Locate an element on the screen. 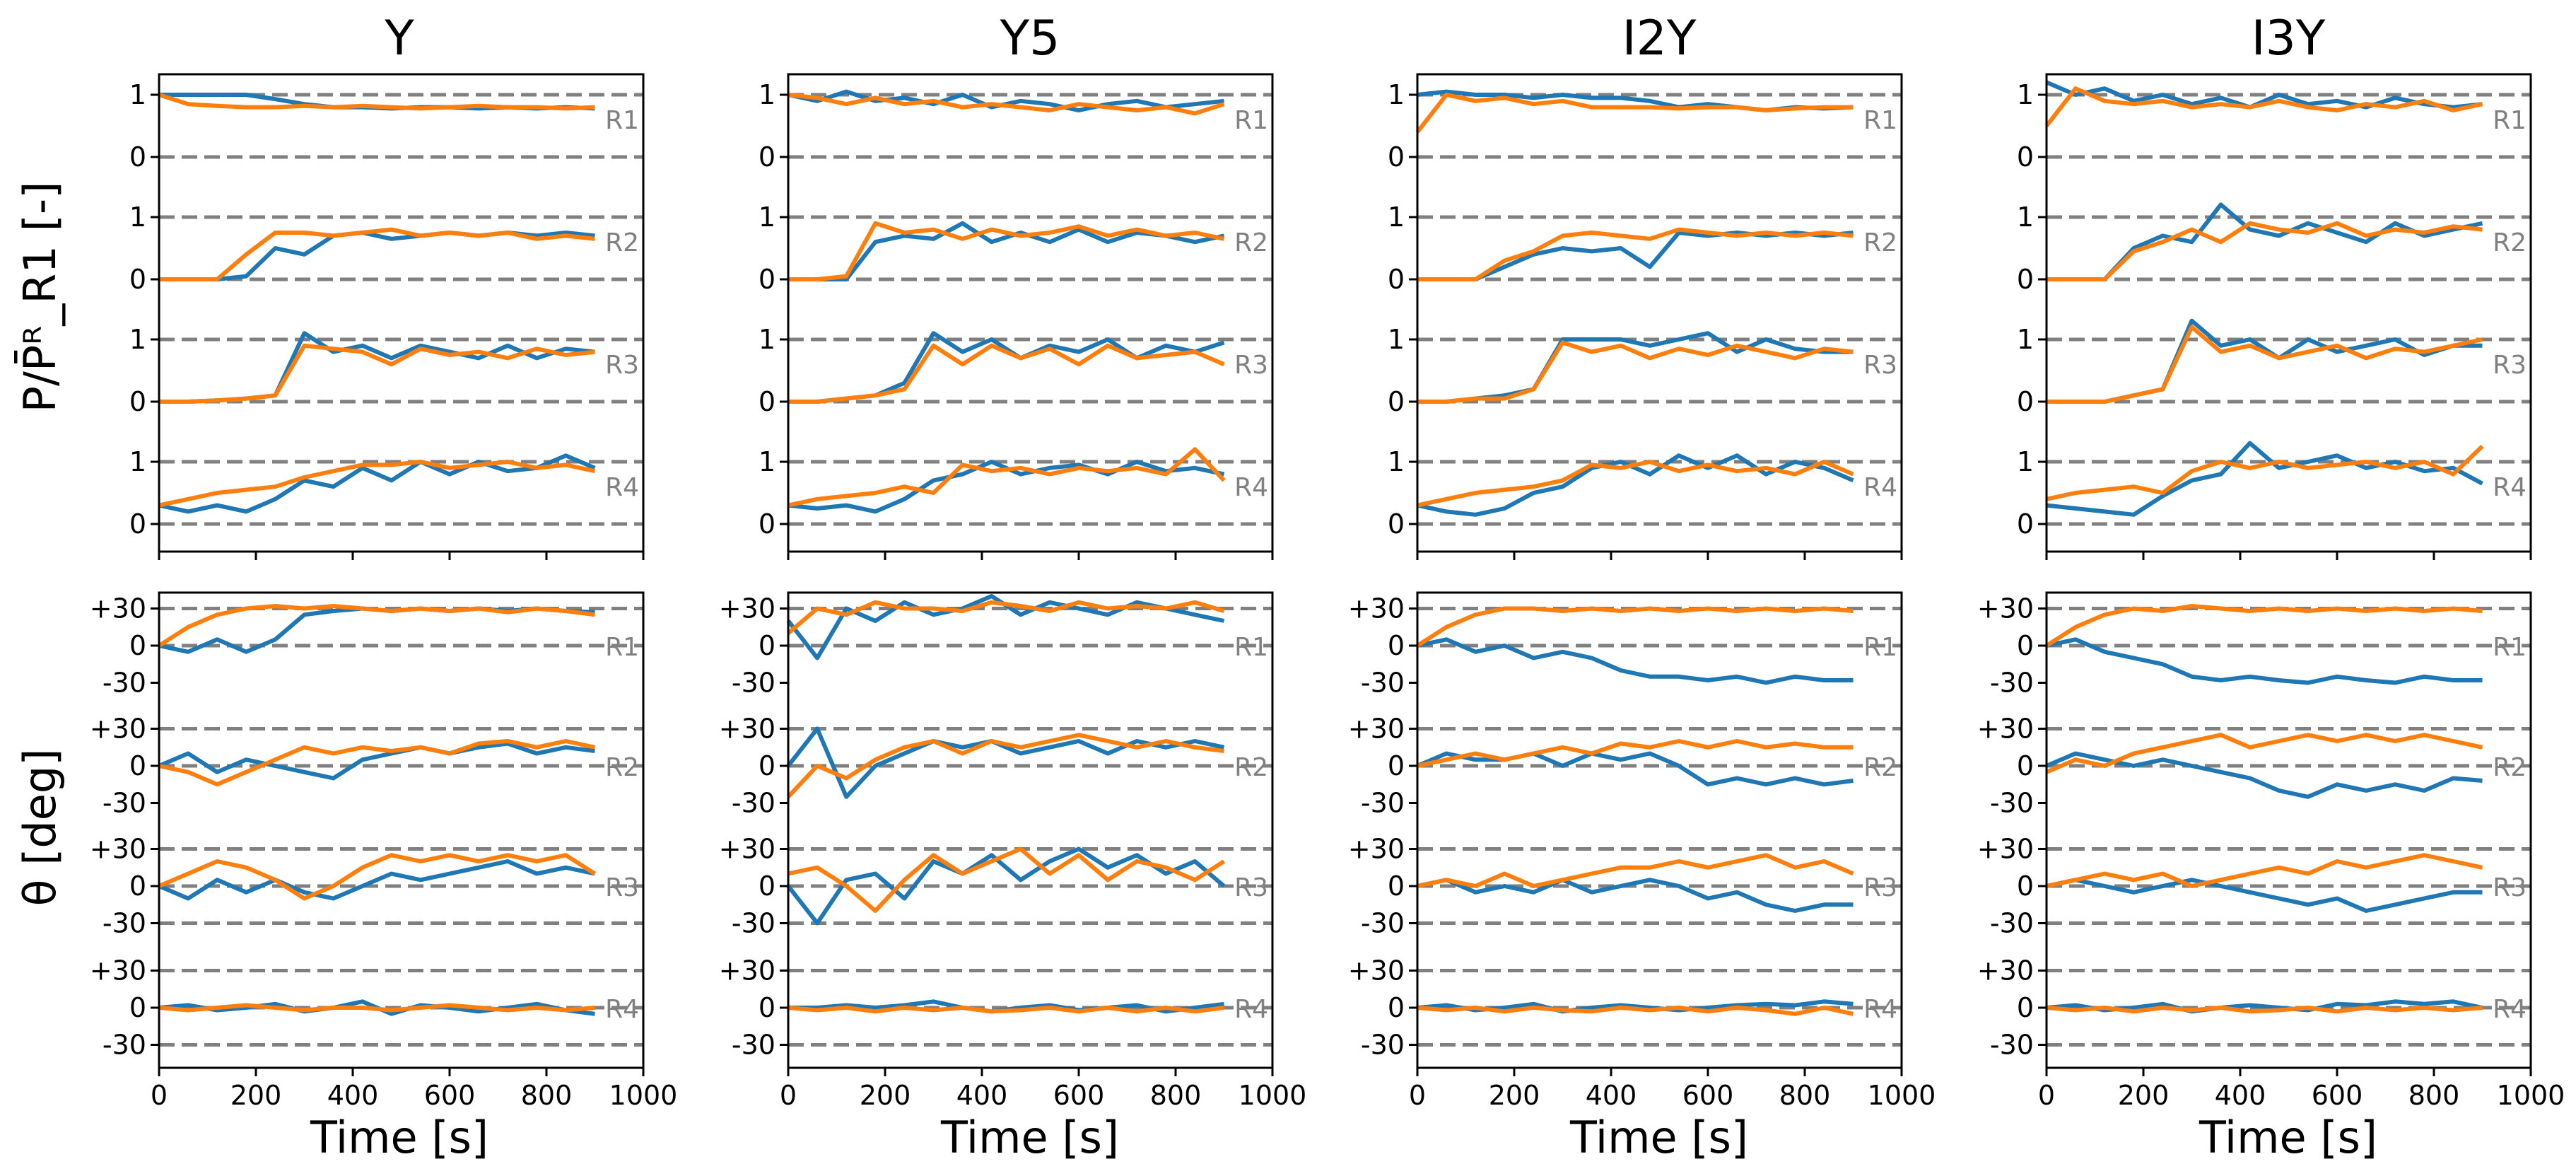 The width and height of the screenshot is (2576, 1176). column-title-i3y: I3Y is located at coordinates (2289, 38).